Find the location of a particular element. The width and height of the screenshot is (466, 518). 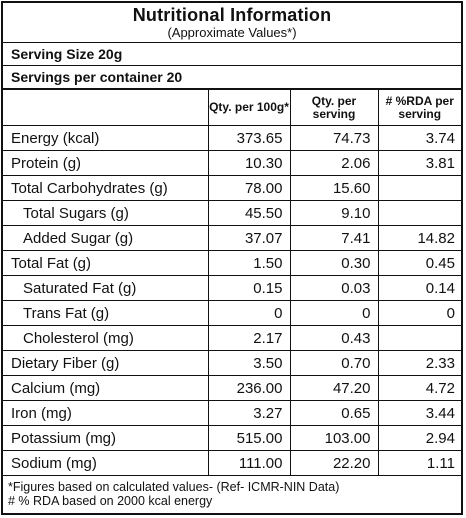

value-per-serving: 7.41 is located at coordinates (334, 238).